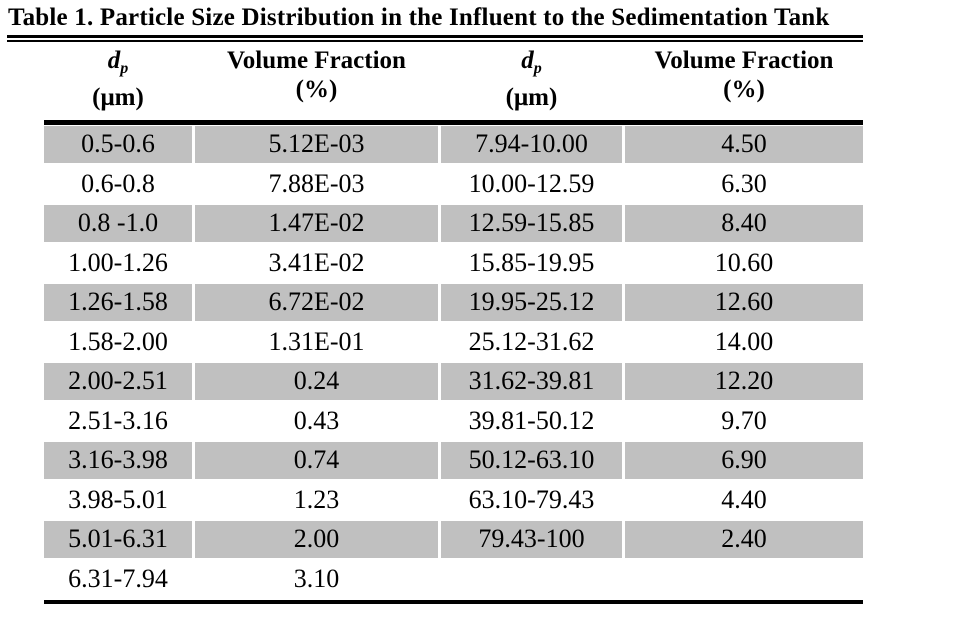  I want to click on table-cell: 3.98-5.01, so click(118, 499).